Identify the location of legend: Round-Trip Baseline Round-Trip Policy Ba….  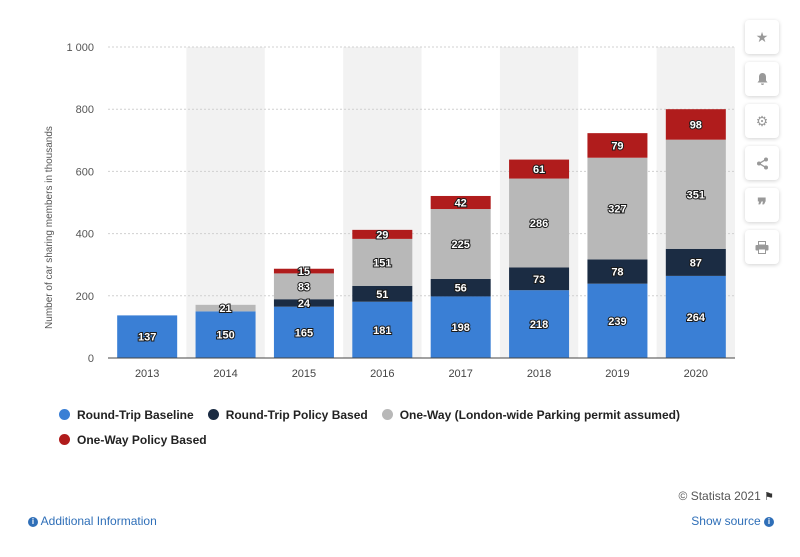
(409, 427).